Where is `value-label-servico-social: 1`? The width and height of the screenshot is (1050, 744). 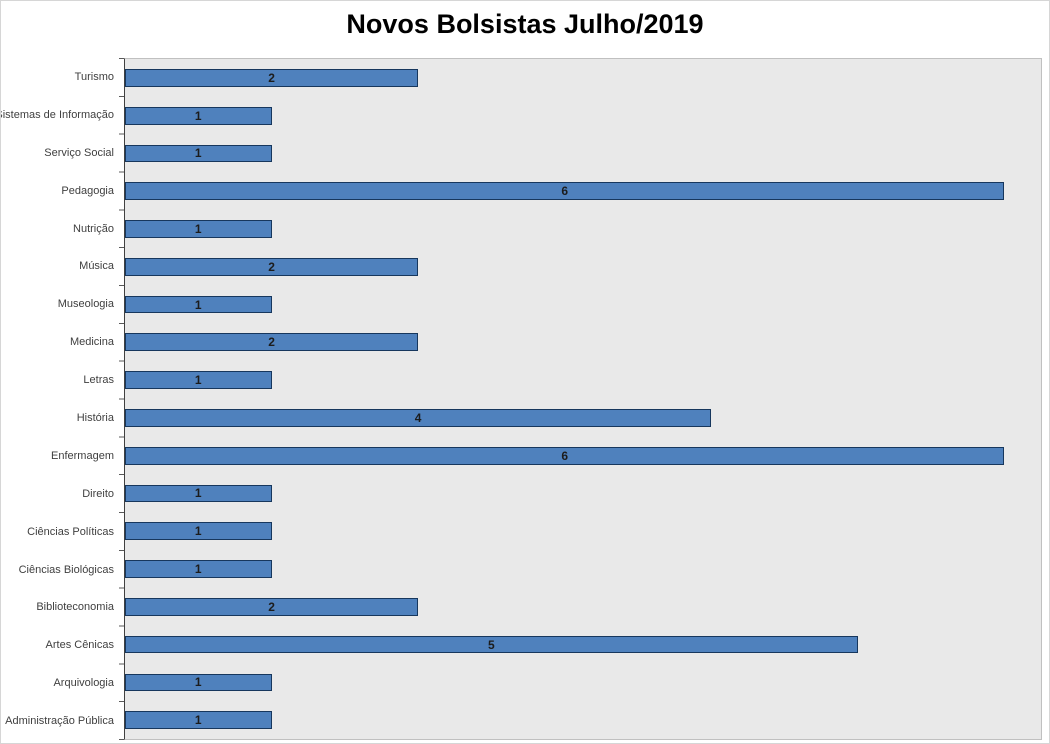 value-label-servico-social: 1 is located at coordinates (198, 153).